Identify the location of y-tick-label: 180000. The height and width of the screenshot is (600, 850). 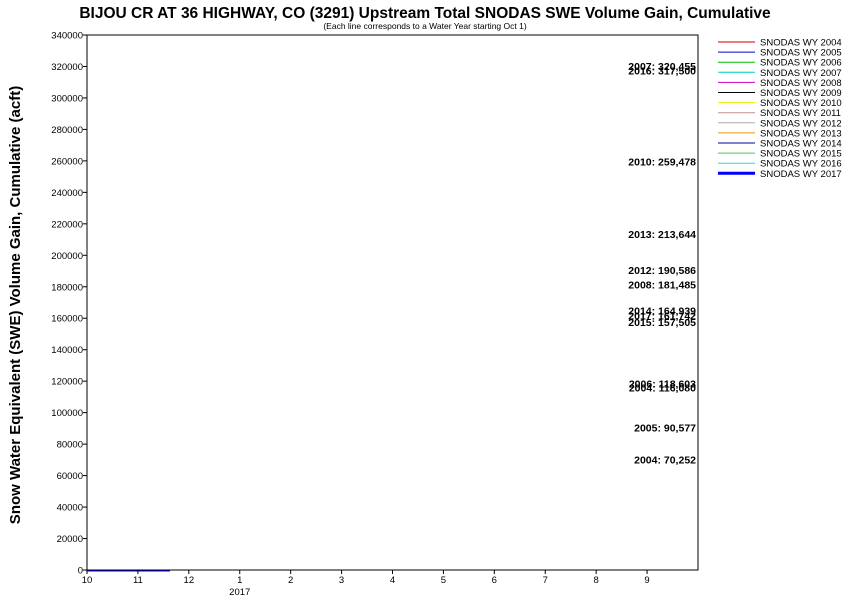
(67, 287).